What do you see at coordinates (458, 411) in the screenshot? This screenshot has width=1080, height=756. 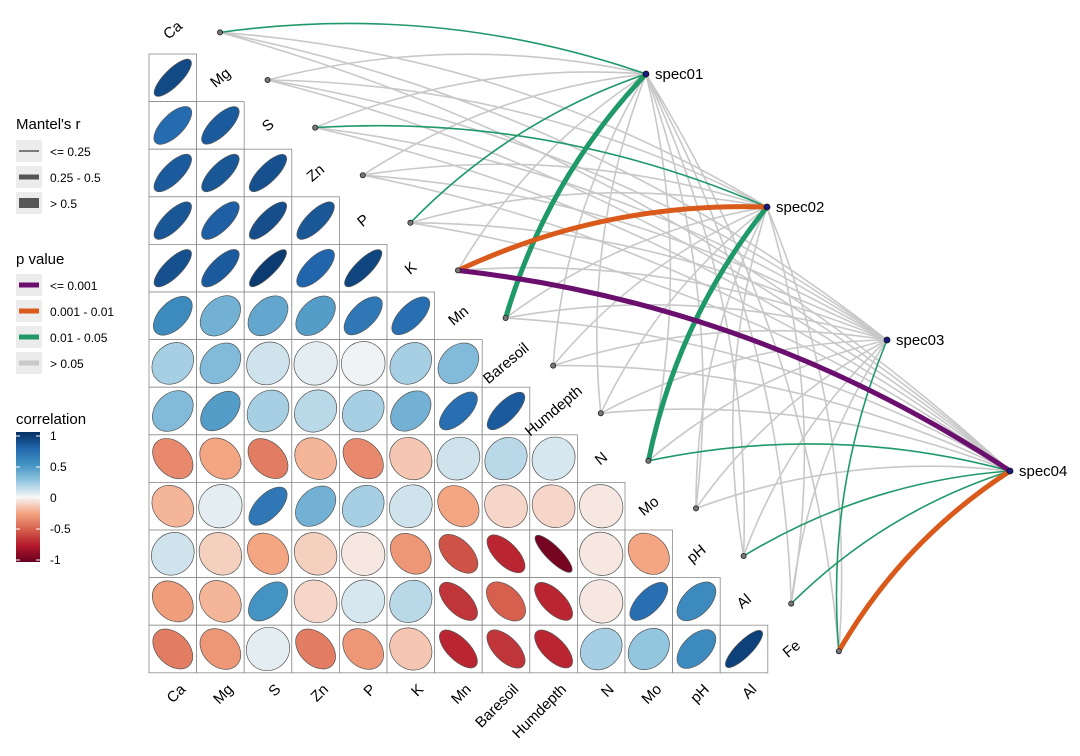 I see `cell-humdepth-mn-ellipse` at bounding box center [458, 411].